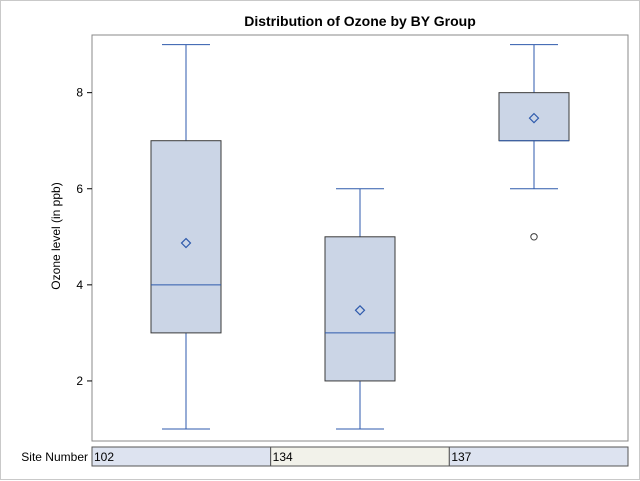 The width and height of the screenshot is (640, 481). I want to click on y-tick-label: 4, so click(79, 285).